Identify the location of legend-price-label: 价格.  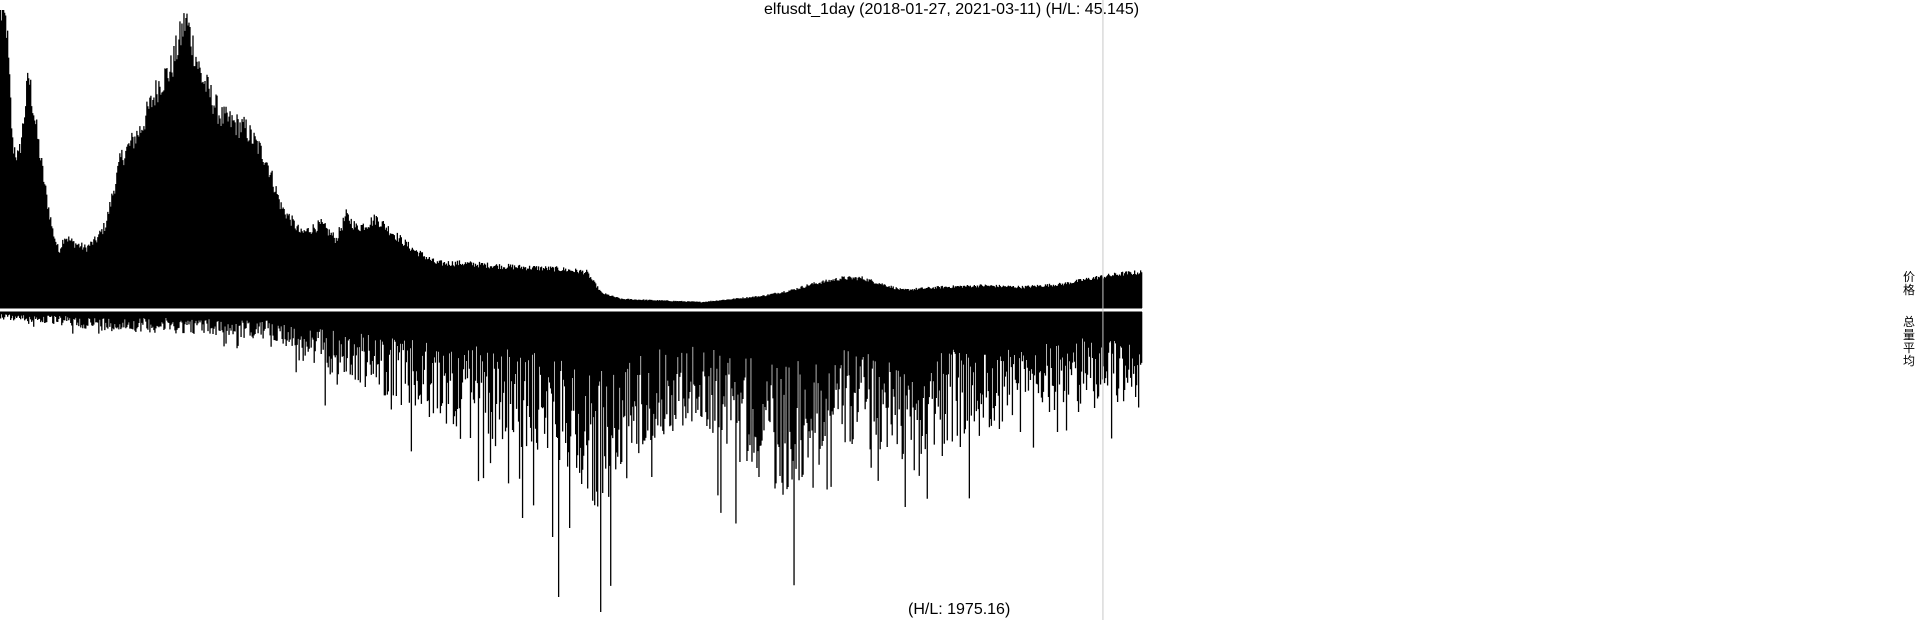
(1909, 283).